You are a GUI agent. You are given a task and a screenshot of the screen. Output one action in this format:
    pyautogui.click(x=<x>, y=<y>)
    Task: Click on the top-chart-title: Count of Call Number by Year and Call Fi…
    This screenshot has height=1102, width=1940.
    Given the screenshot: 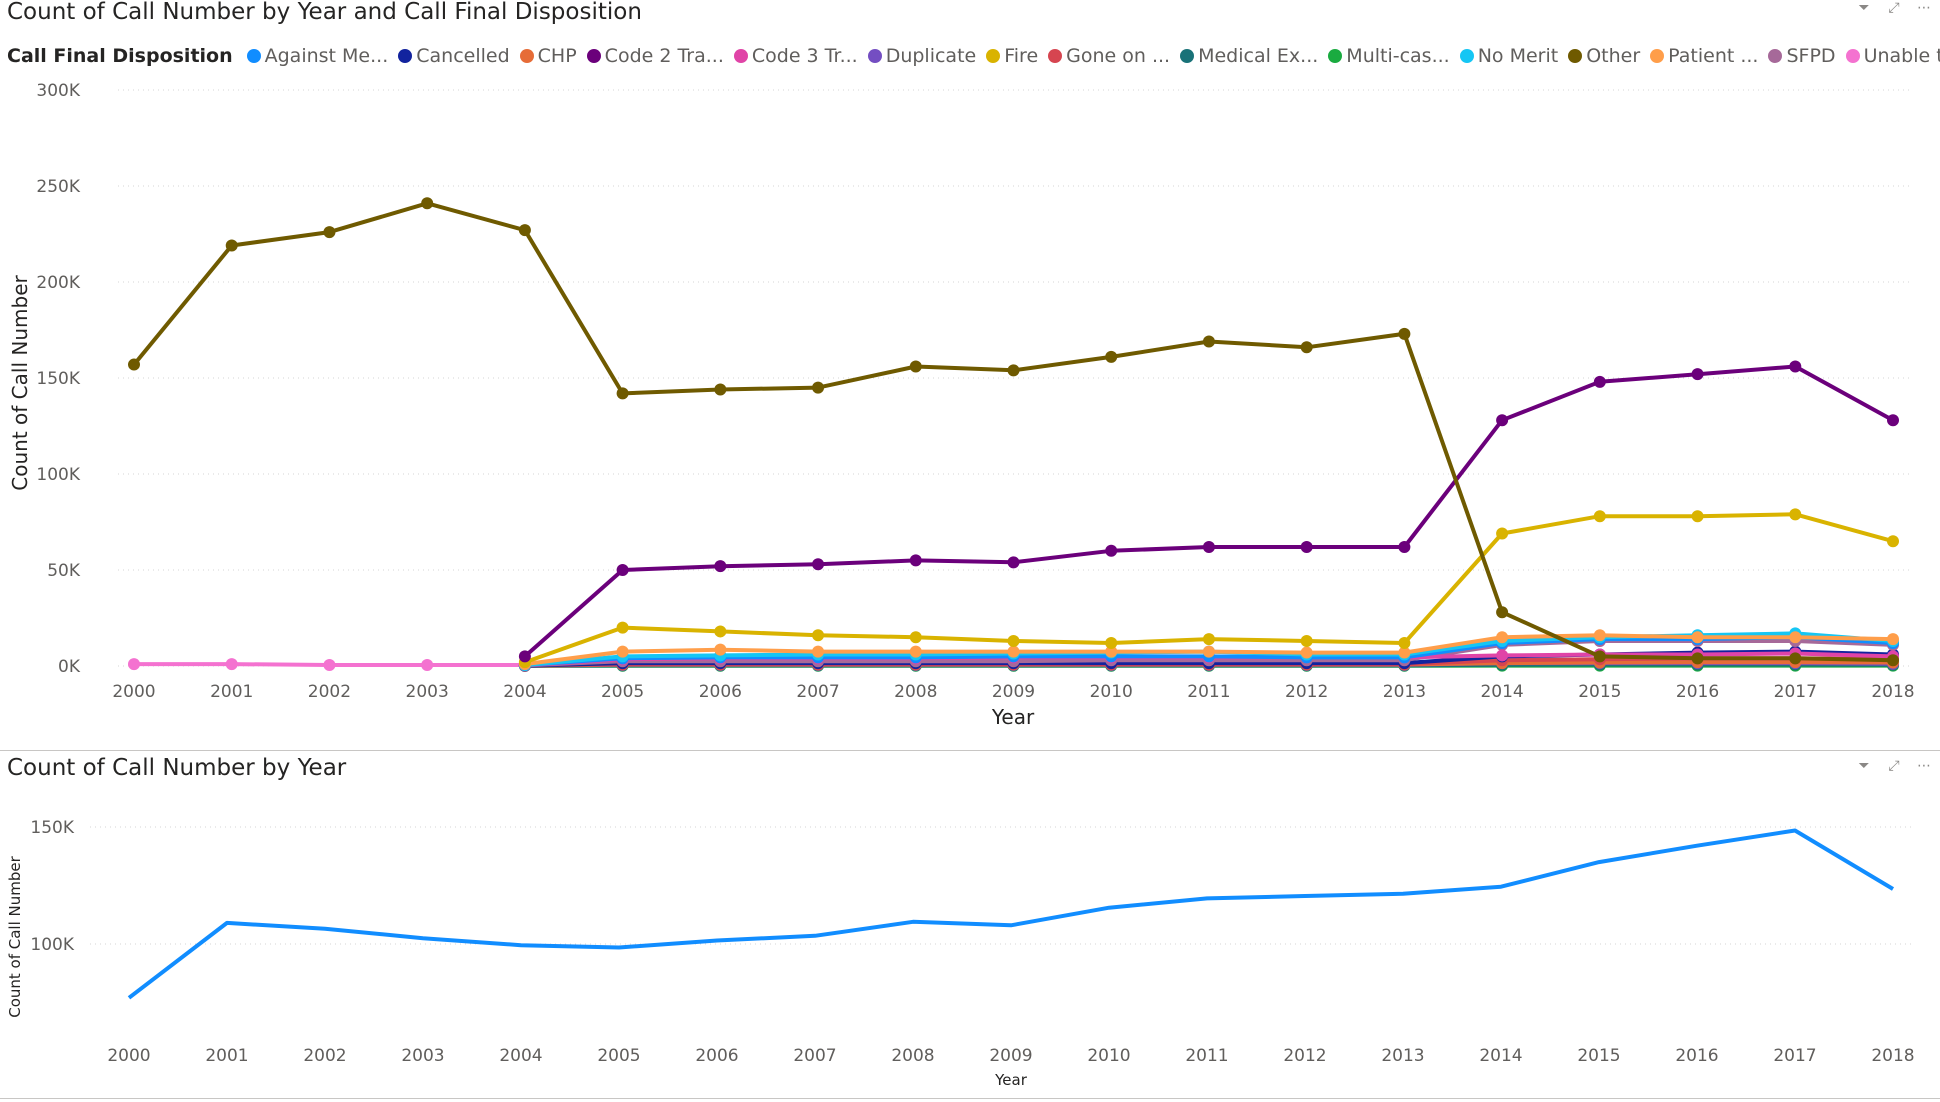 What is the action you would take?
    pyautogui.click(x=324, y=12)
    